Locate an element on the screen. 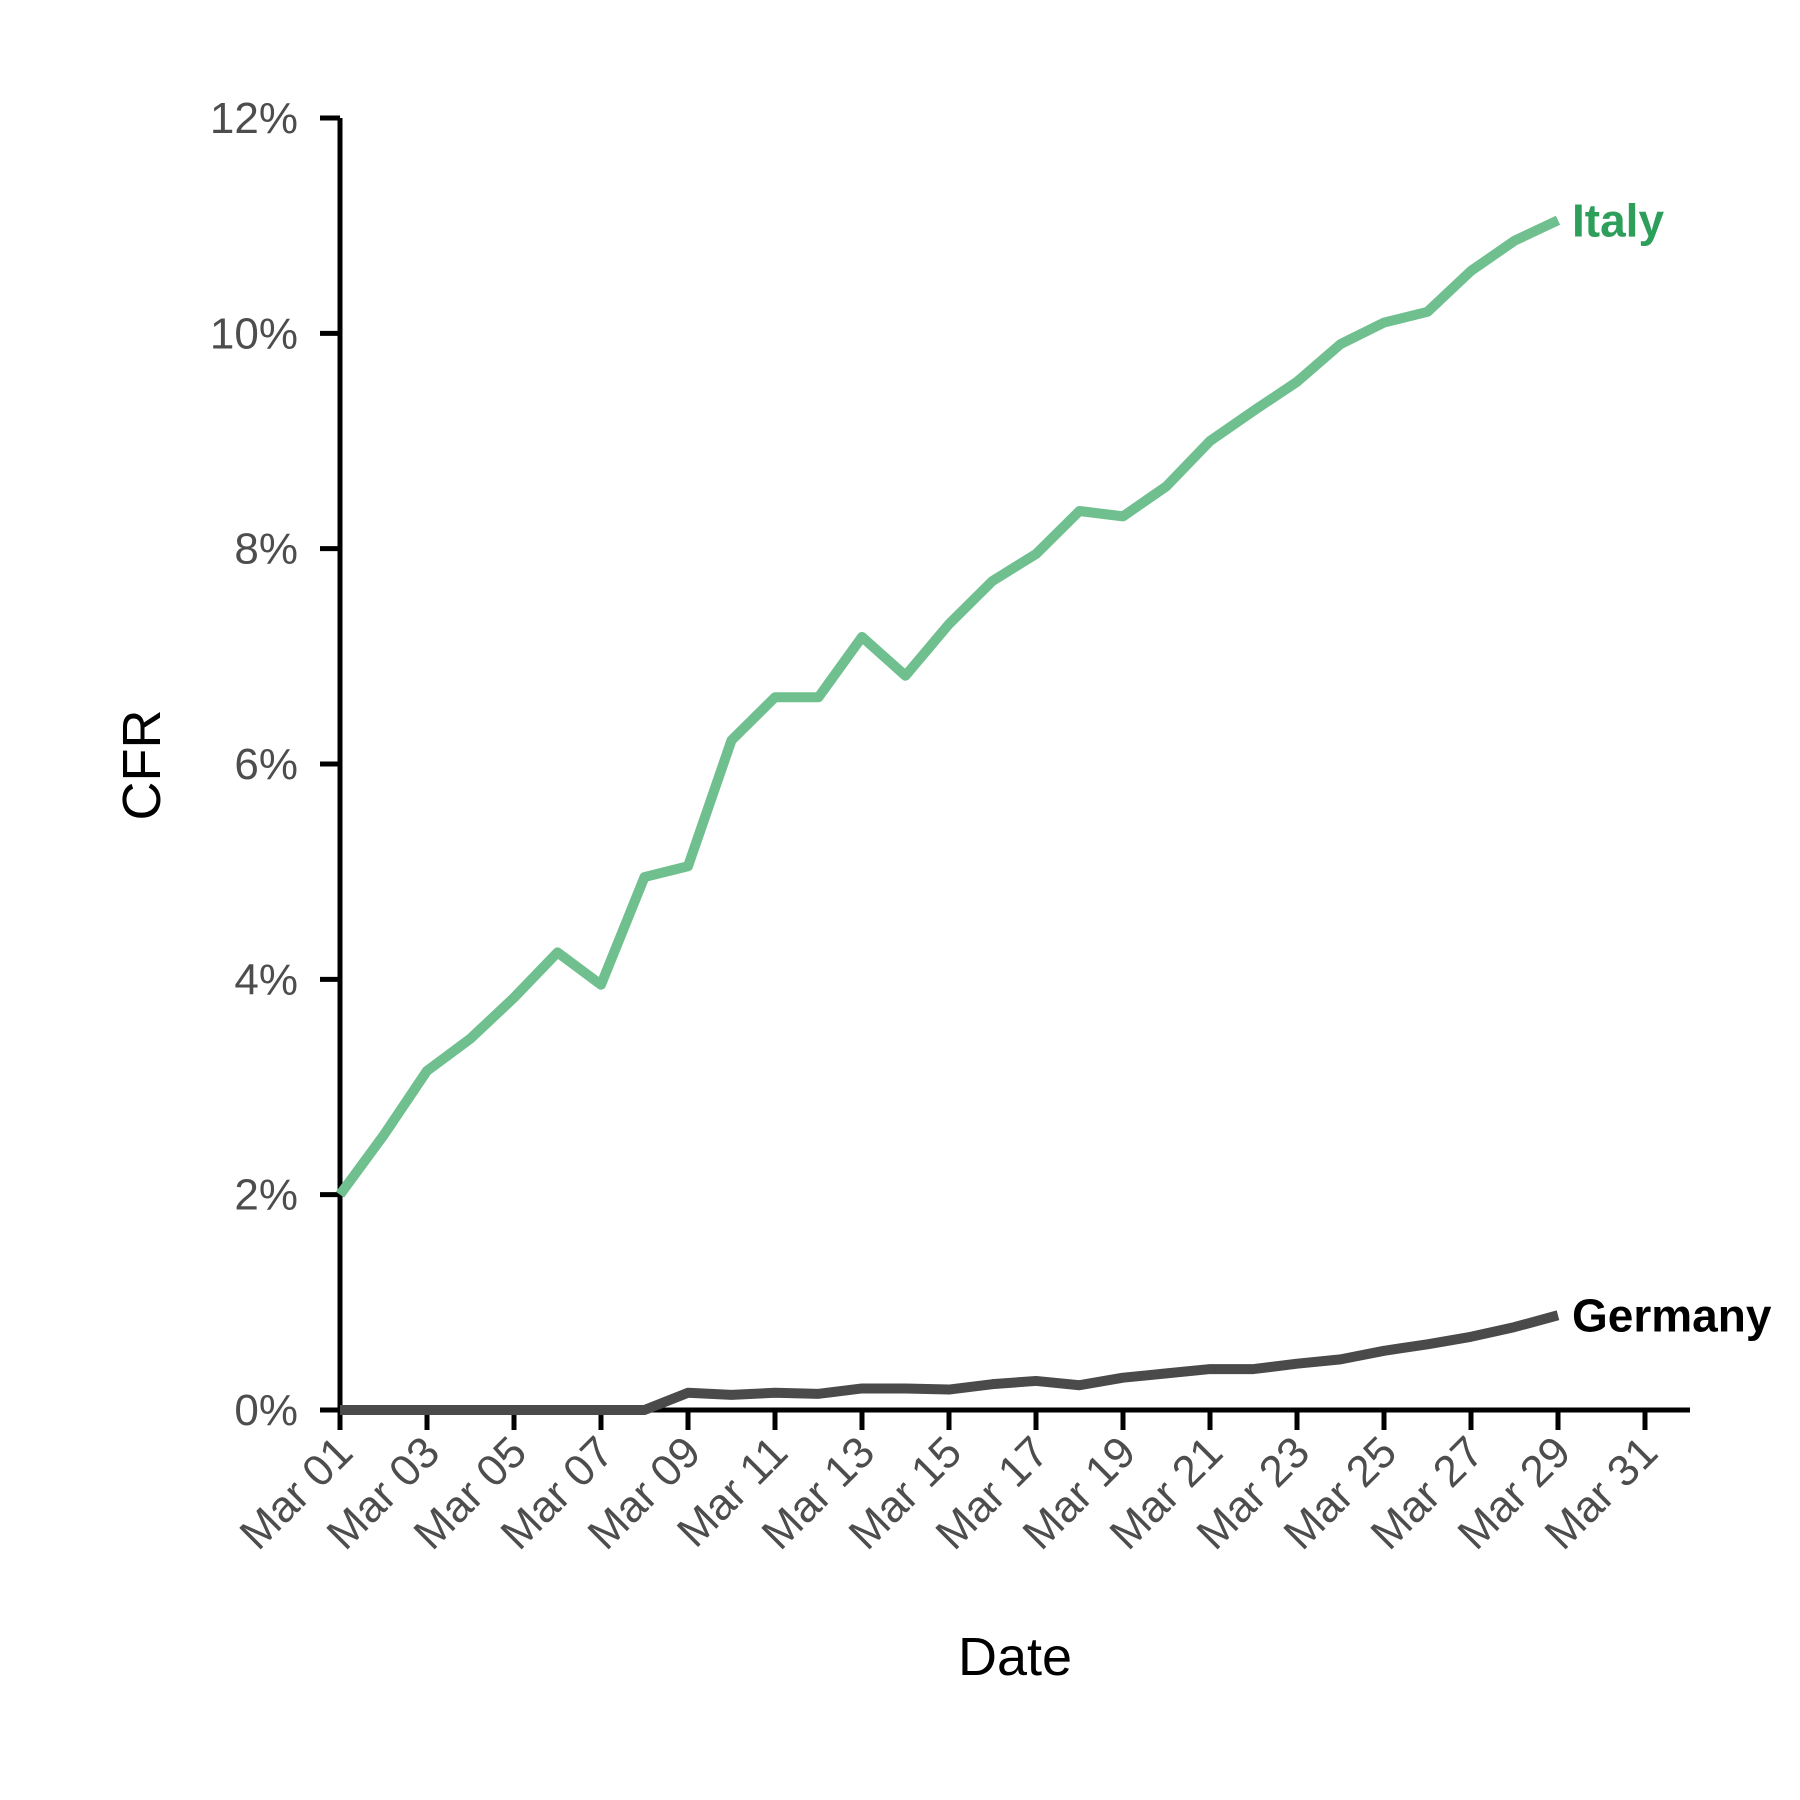 This screenshot has width=1800, height=1800. y-tick-label: 10% is located at coordinates (254, 333).